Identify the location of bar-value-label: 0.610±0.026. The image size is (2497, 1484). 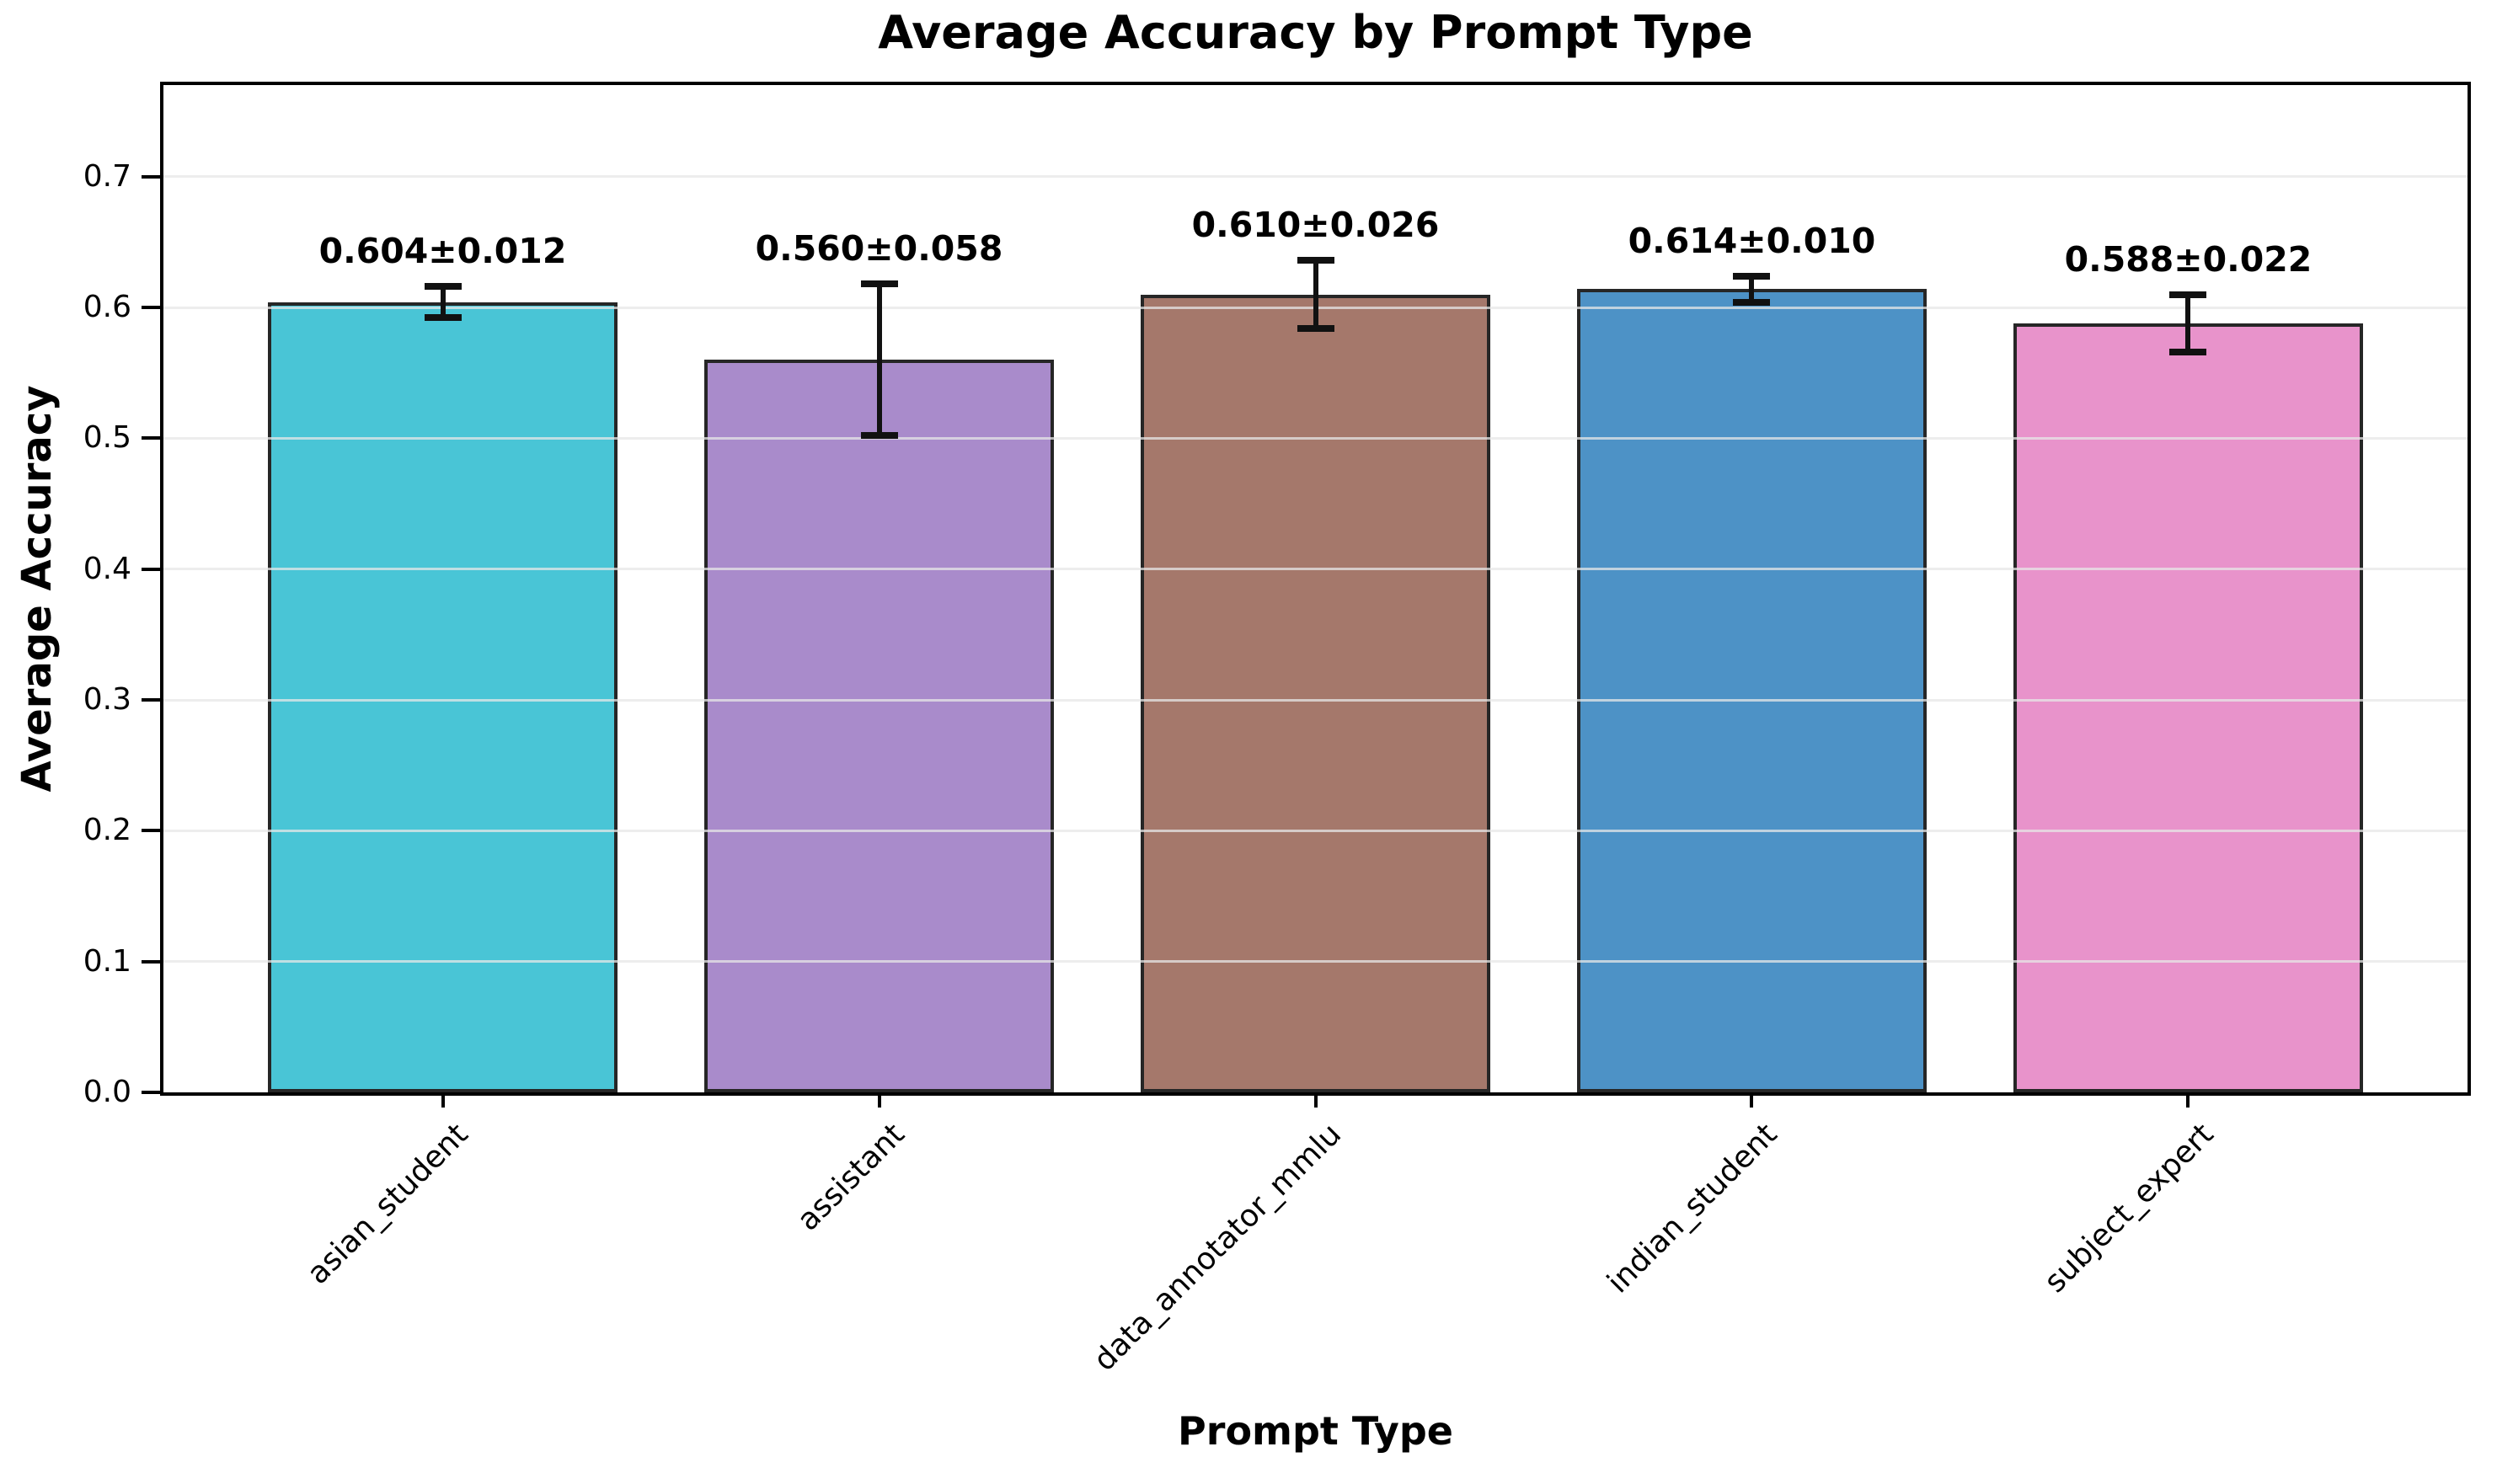
(1315, 225).